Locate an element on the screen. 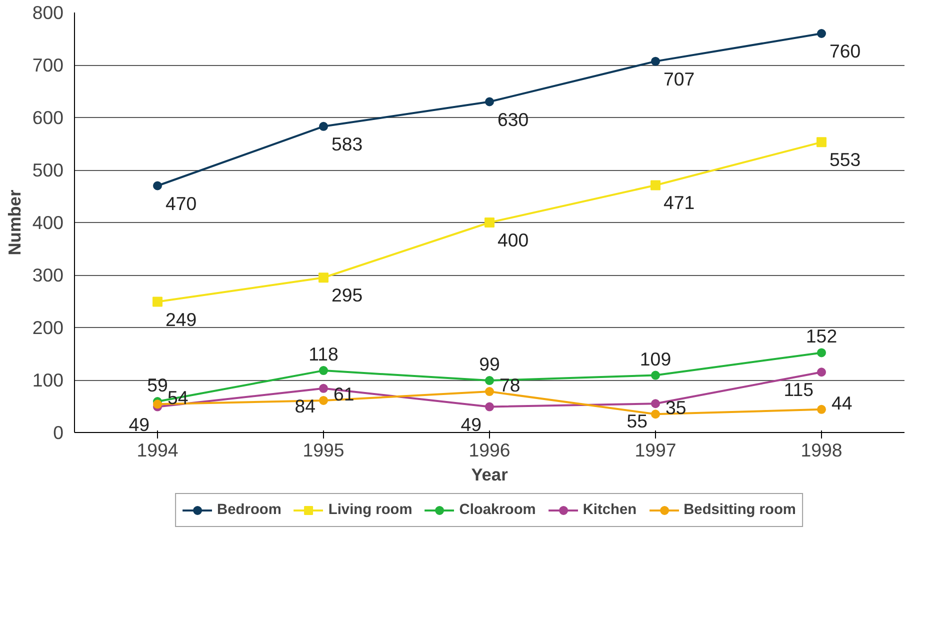  y-axis-title: Number is located at coordinates (14, 223).